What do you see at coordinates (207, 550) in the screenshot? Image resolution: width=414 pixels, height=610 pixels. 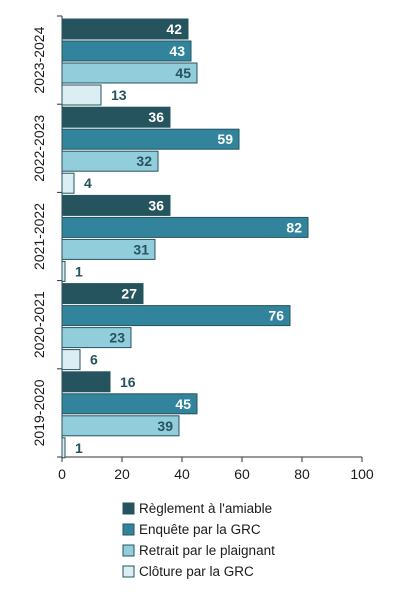 I see `legend-label: Retrait par le plaignant` at bounding box center [207, 550].